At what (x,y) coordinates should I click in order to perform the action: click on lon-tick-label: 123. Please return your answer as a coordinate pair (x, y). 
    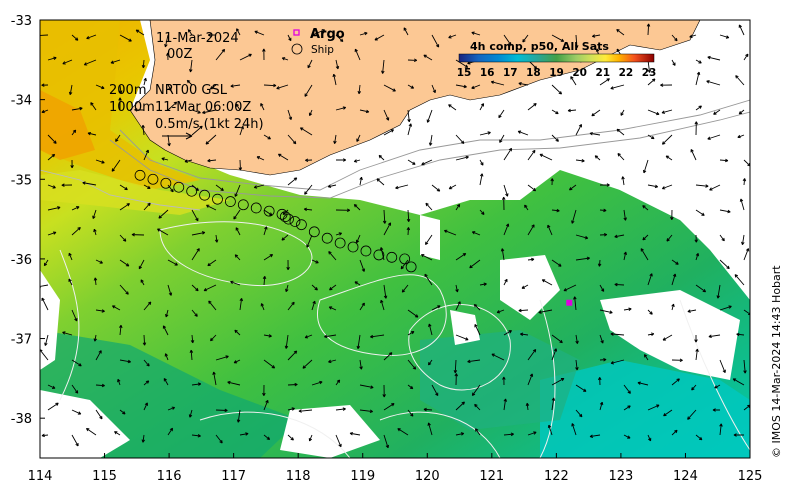
    Looking at the image, I should click on (620, 476).